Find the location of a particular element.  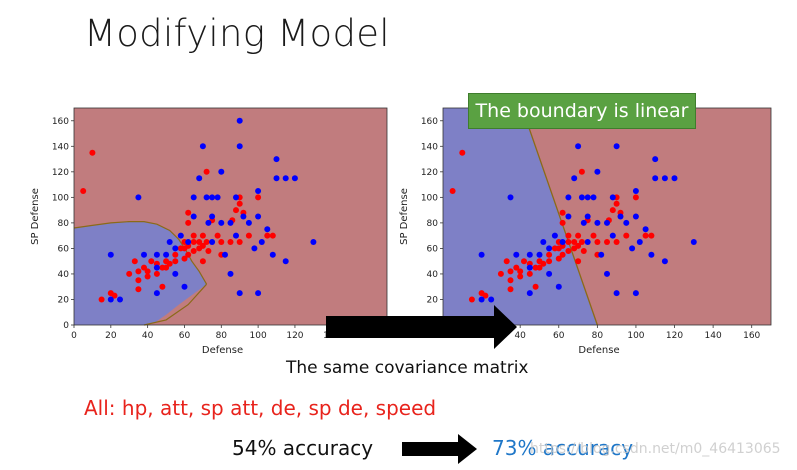

y-tick-label: 40 is located at coordinates (433, 275).